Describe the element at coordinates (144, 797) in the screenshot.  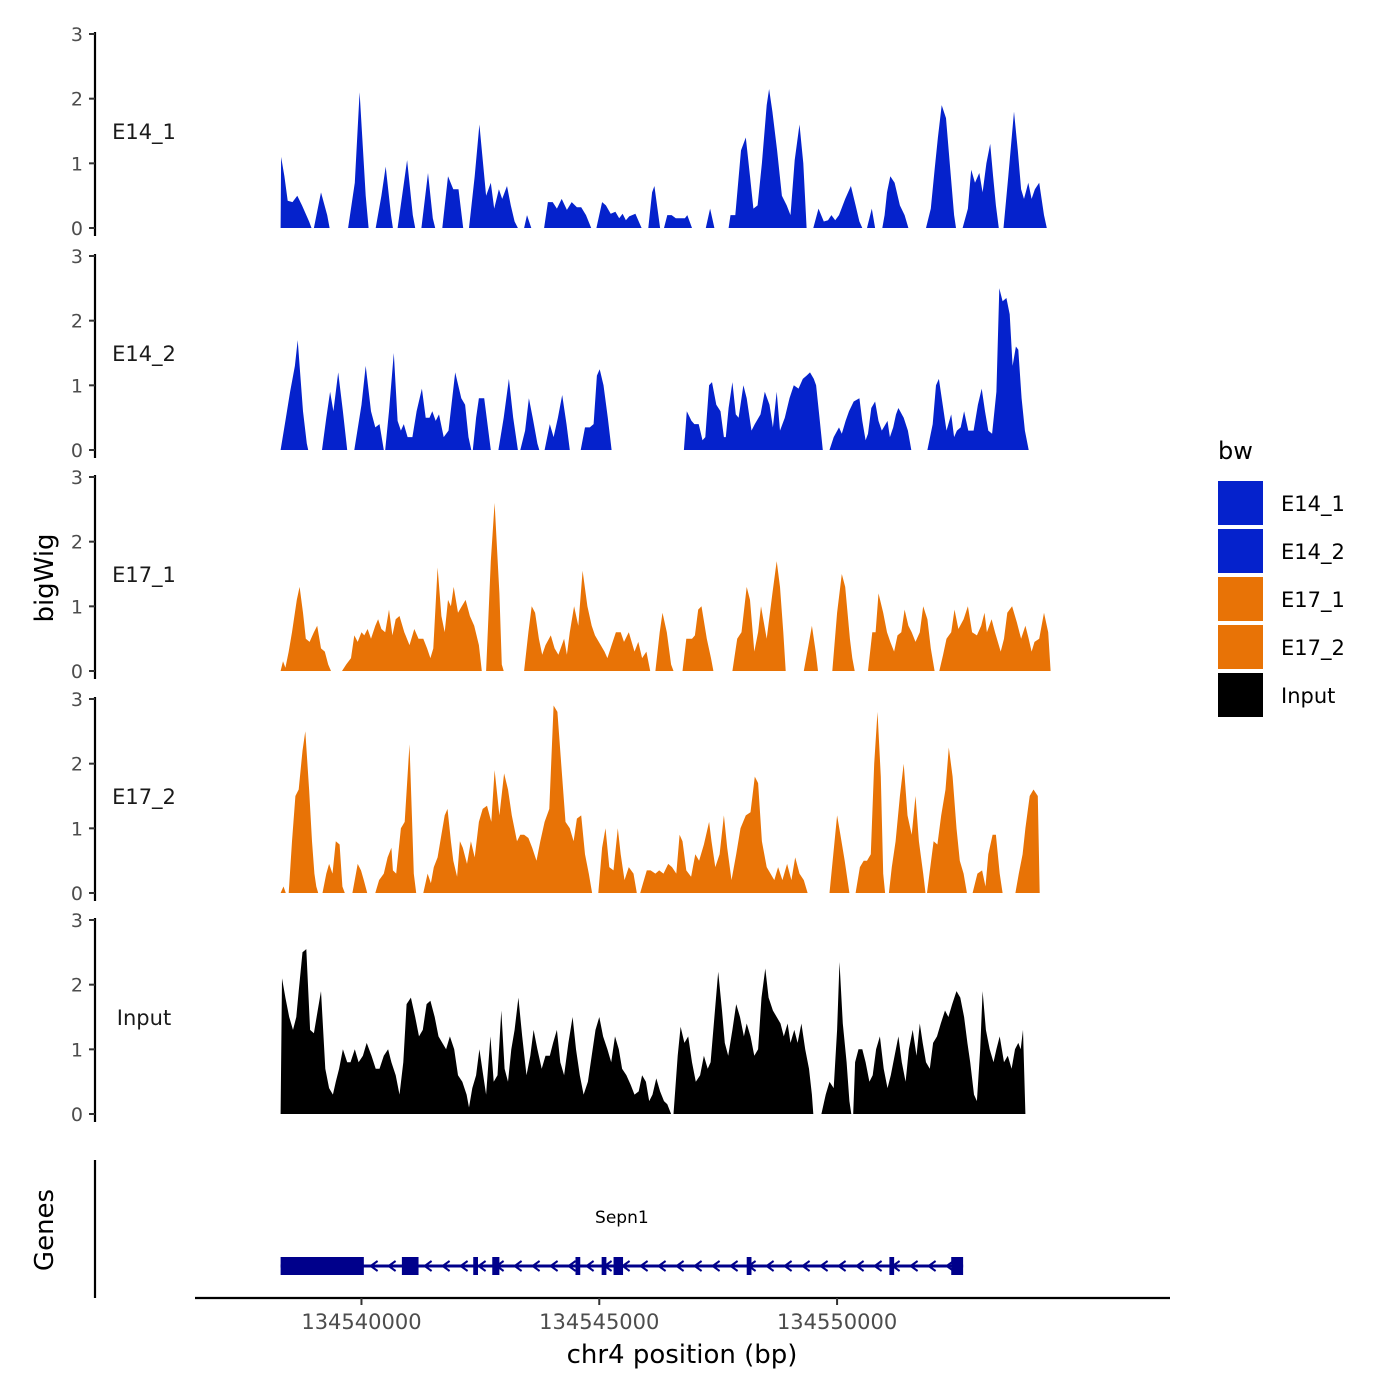
I see `facet-label-E17_2: E17_2` at that location.